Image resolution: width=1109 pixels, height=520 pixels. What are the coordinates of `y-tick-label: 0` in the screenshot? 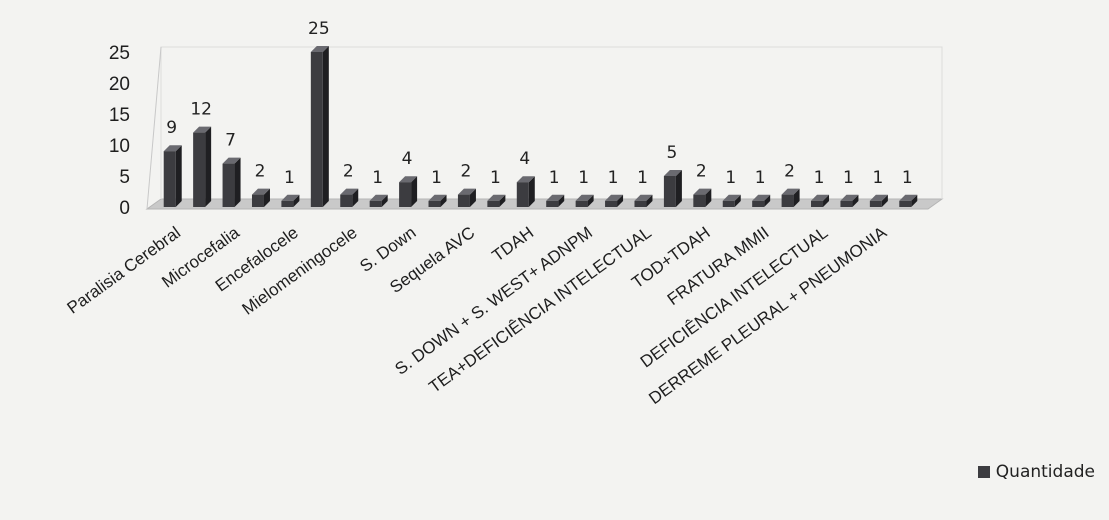 It's located at (124, 208).